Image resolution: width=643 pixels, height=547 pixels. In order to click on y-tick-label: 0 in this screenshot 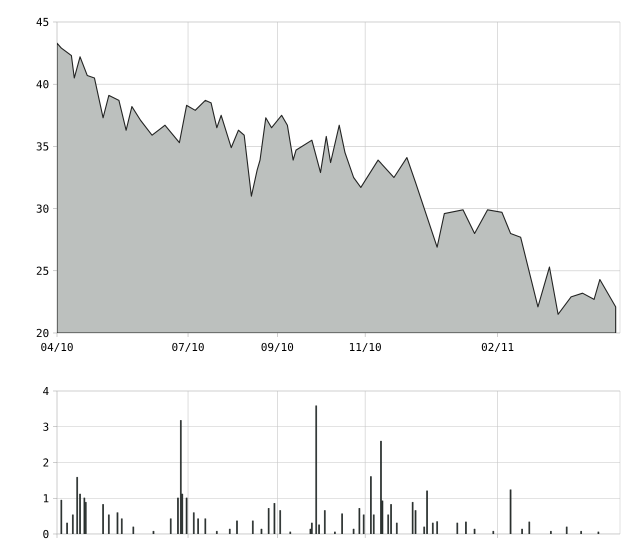, I will do `click(45, 534)`.